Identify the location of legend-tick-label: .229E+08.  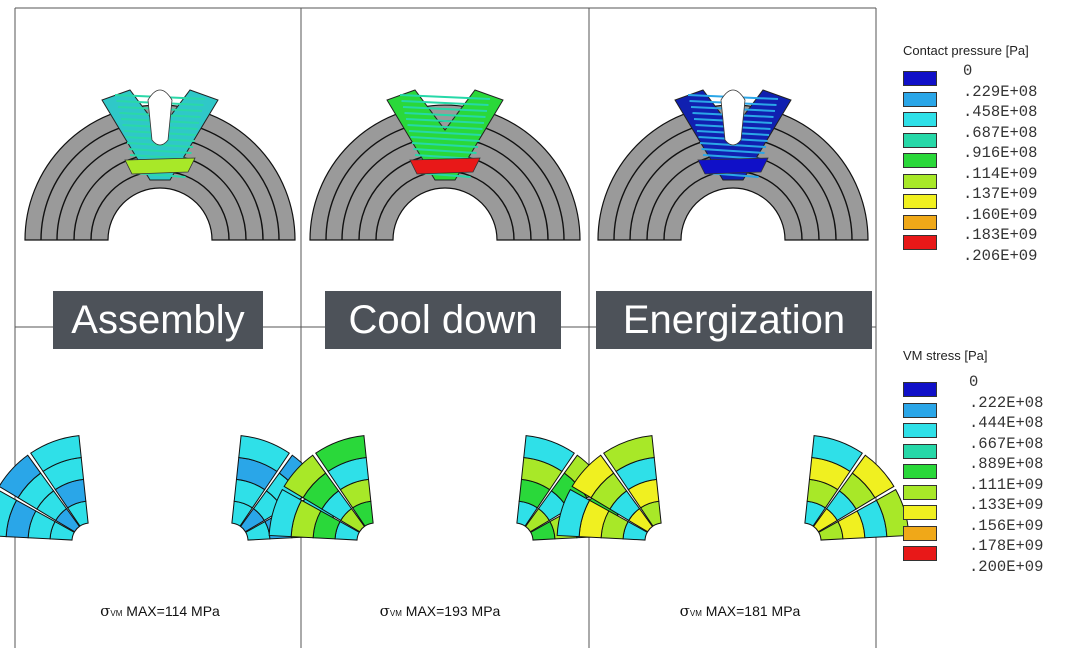
(1000, 91).